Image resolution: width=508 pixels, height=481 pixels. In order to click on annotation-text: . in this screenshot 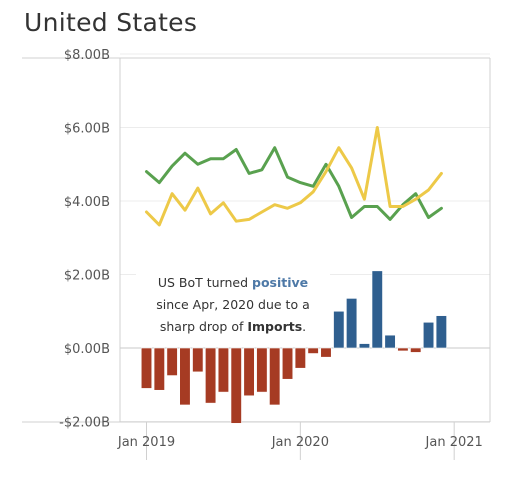, I will do `click(304, 326)`.